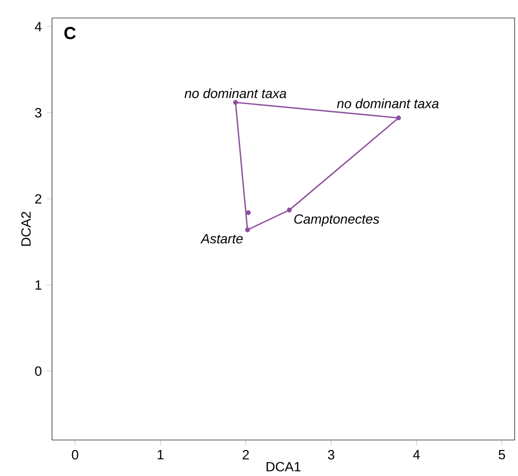  I want to click on y-tick-label: 1, so click(39, 285).